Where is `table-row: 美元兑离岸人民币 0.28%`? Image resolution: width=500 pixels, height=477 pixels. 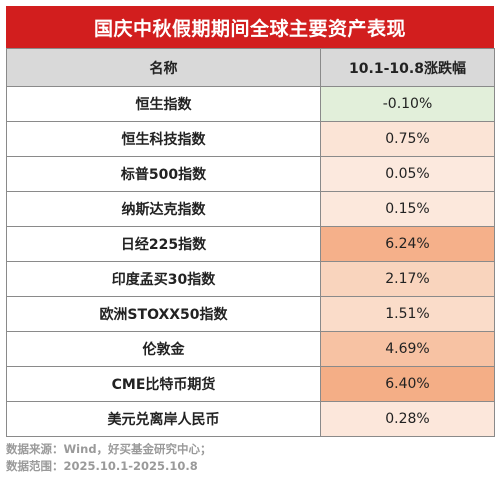 table-row: 美元兑离岸人民币 0.28% is located at coordinates (250, 419).